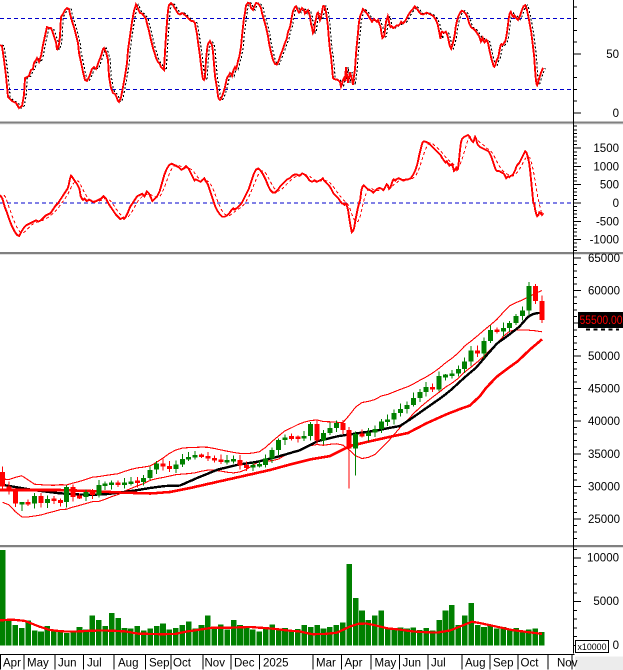 This screenshot has width=623, height=670. I want to click on svg-text: 30000, so click(604, 487).